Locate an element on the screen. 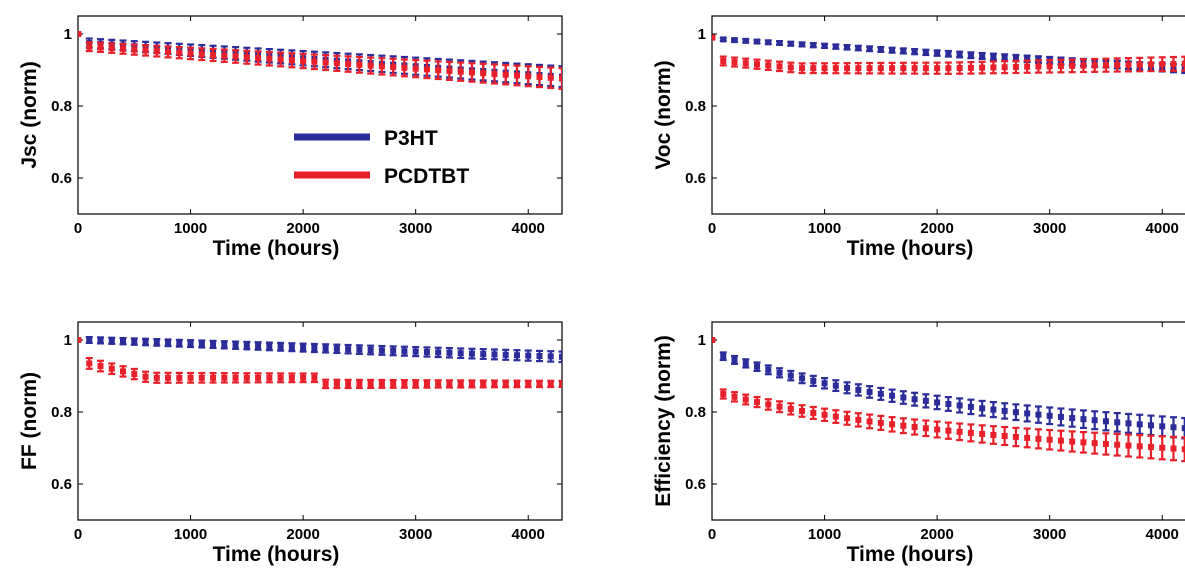 The height and width of the screenshot is (574, 1185). axes-box is located at coordinates (948, 115).